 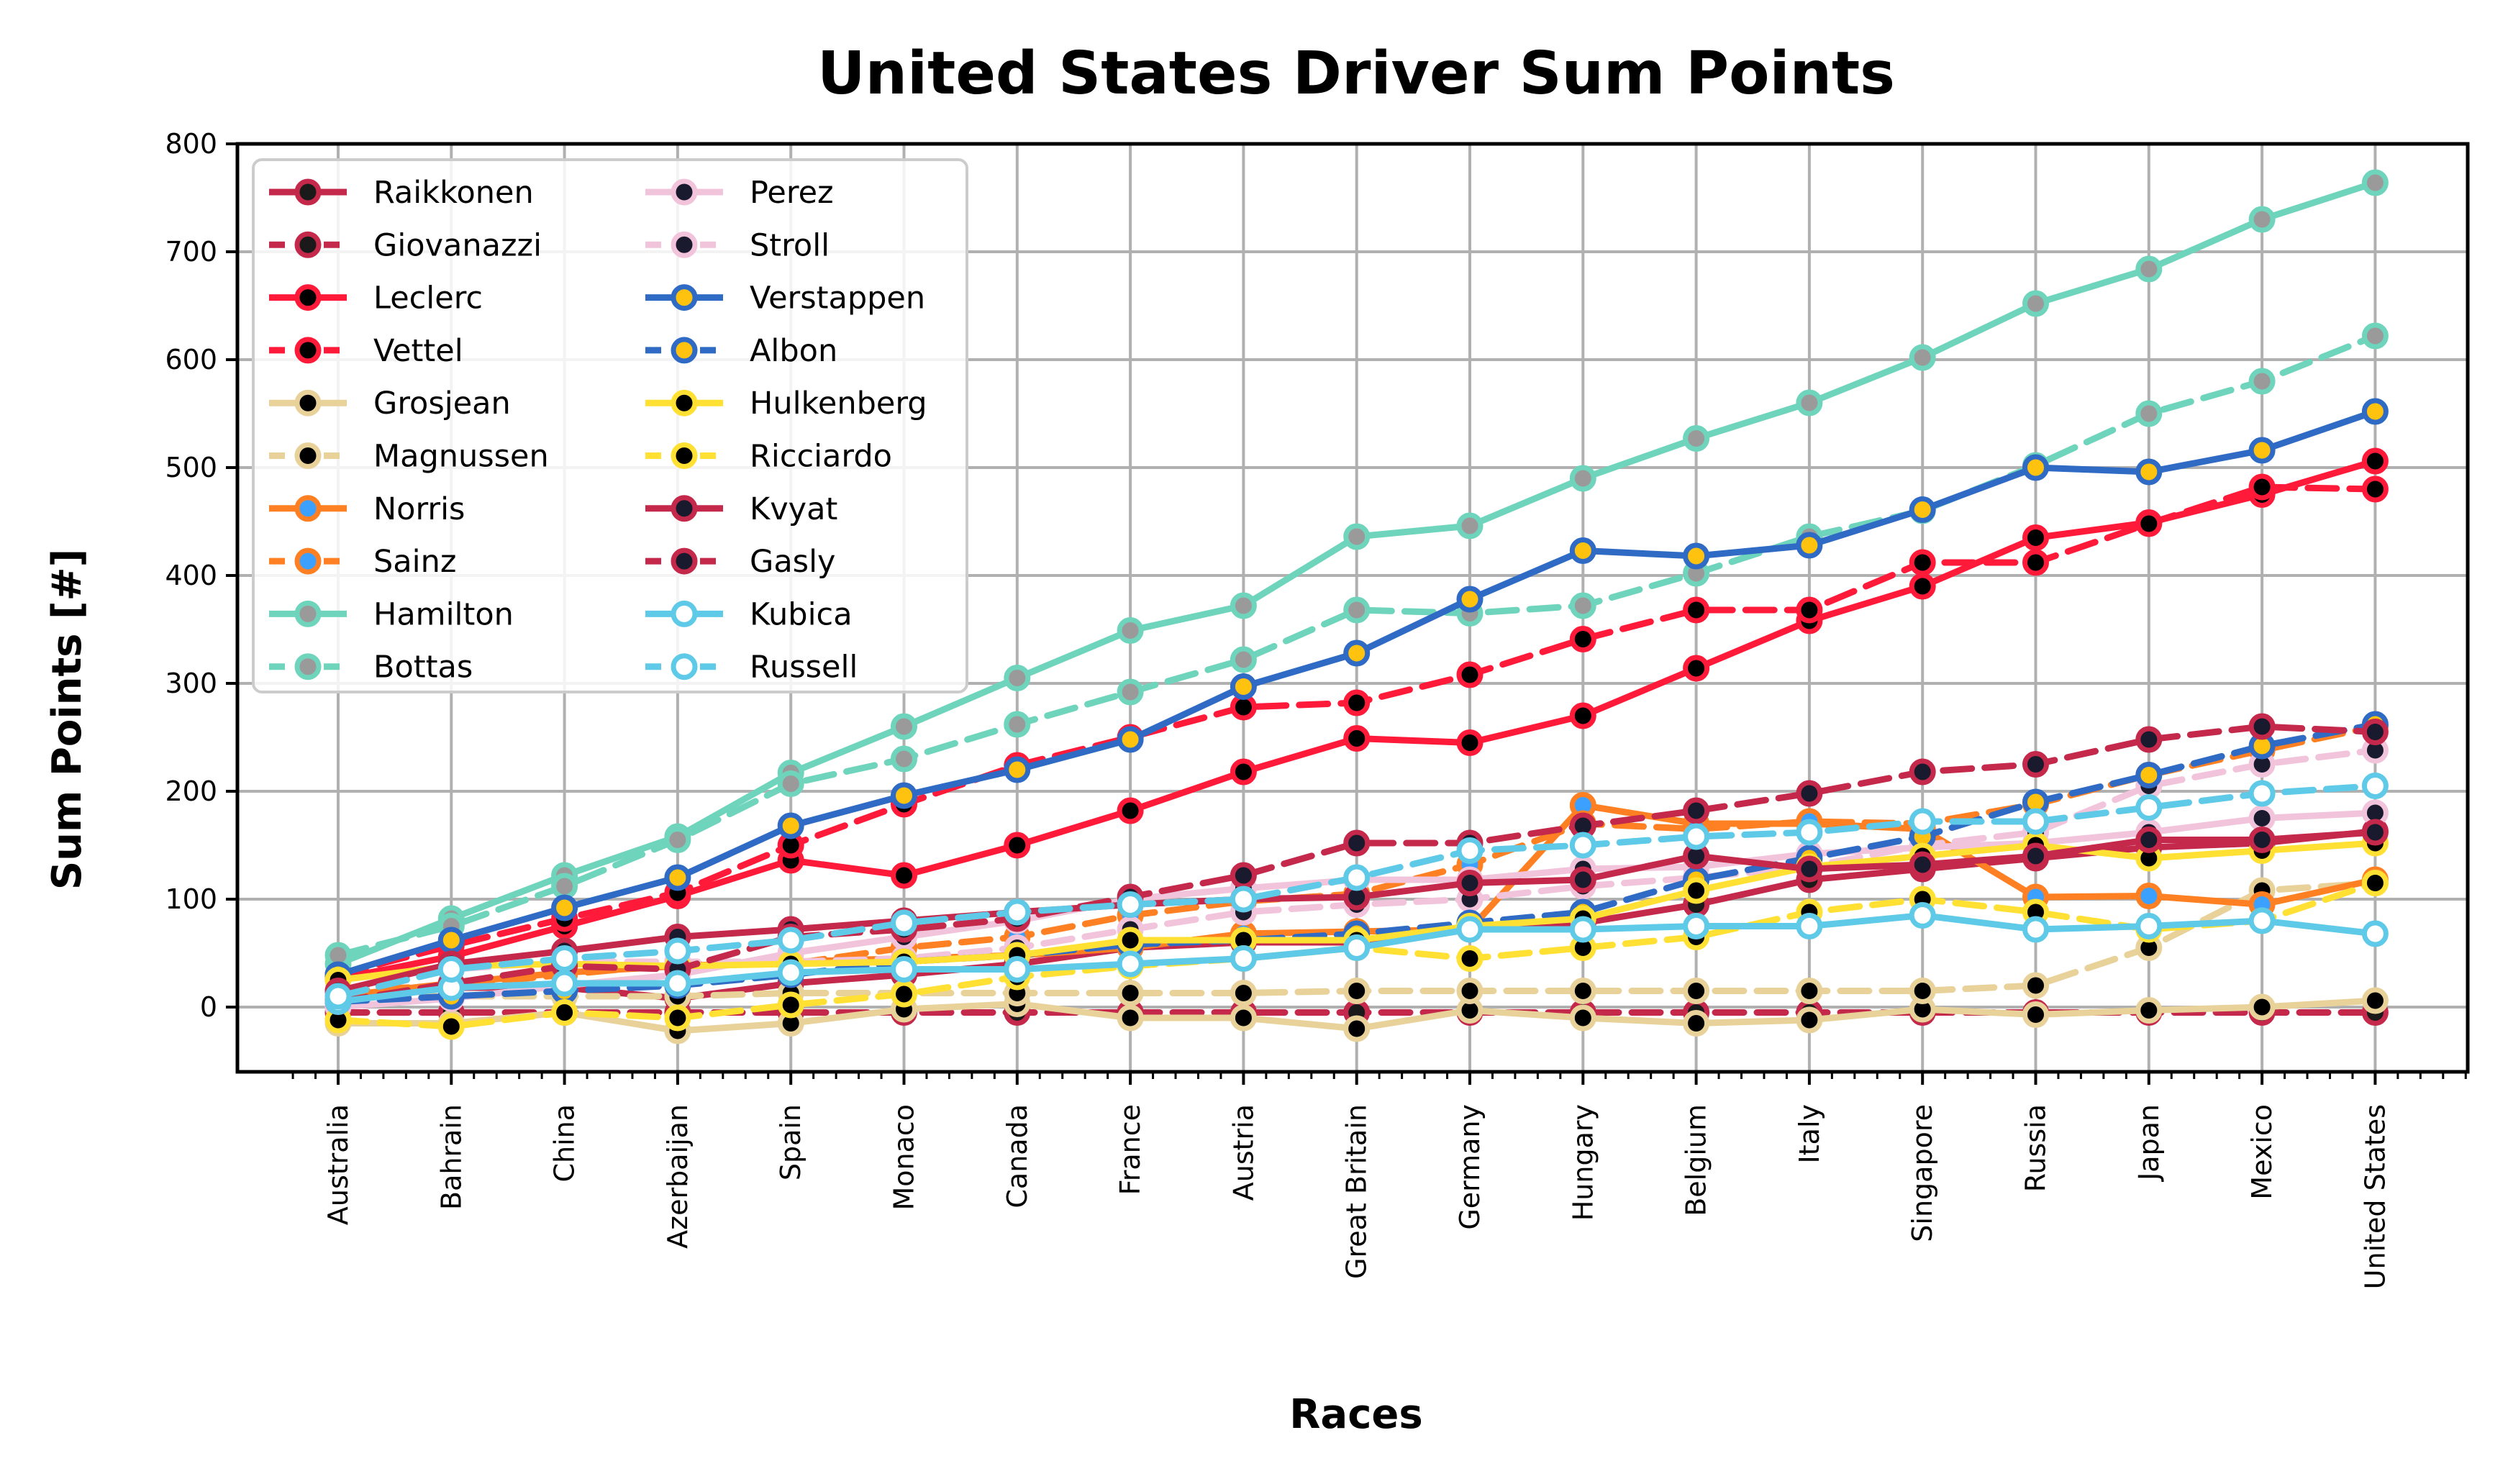 I want to click on legend-item: Hamilton, so click(x=392, y=614).